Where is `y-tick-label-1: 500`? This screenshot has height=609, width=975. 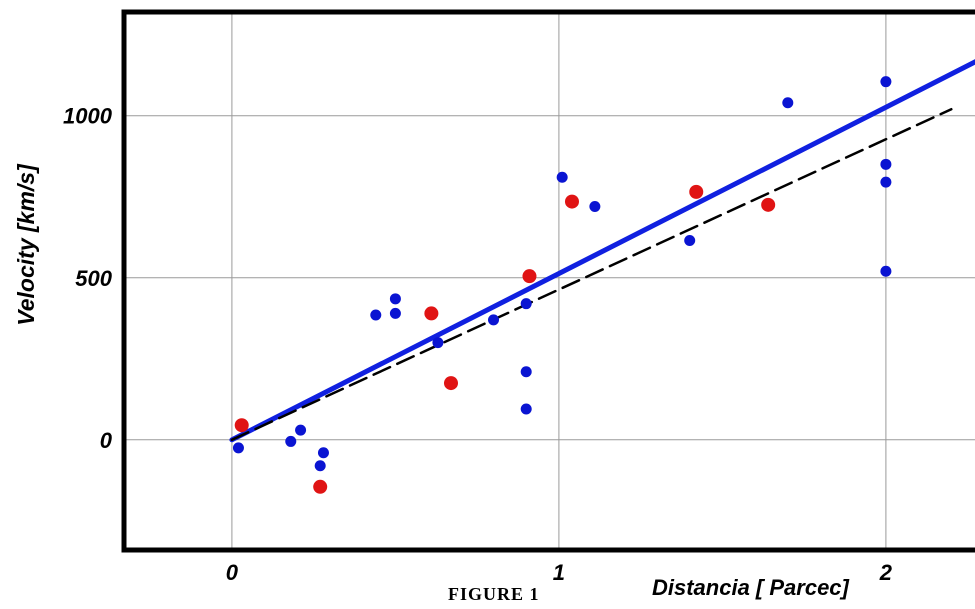
y-tick-label-1: 500 is located at coordinates (93, 278).